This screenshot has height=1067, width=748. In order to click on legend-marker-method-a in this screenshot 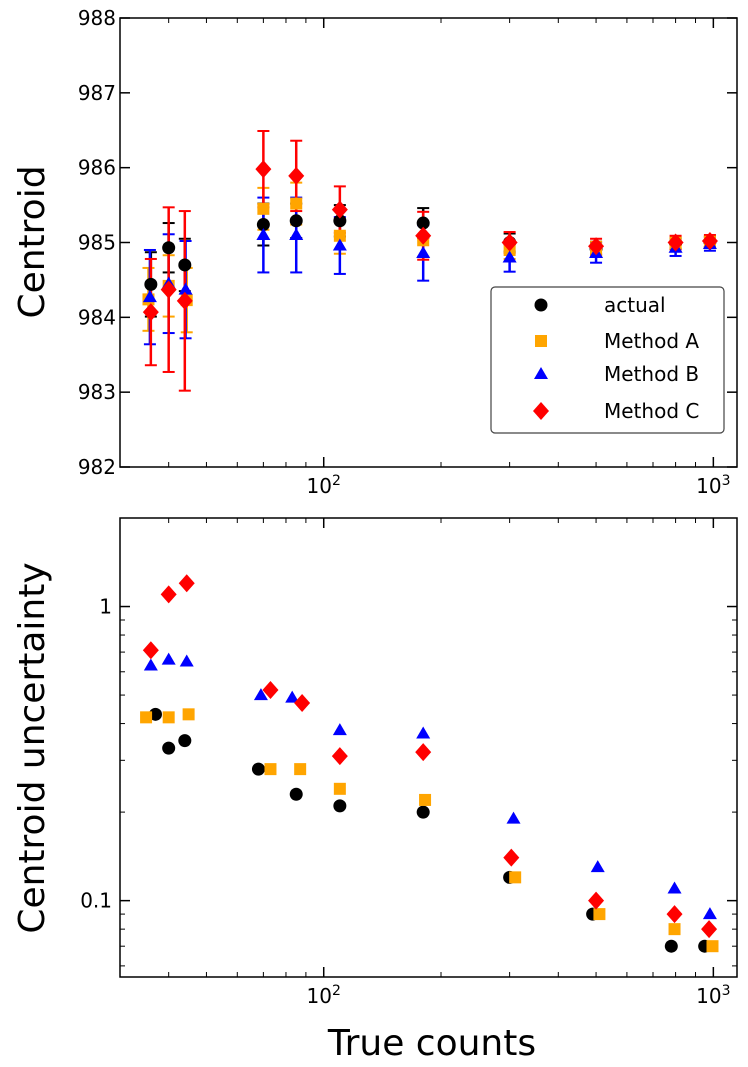, I will do `click(541, 341)`.